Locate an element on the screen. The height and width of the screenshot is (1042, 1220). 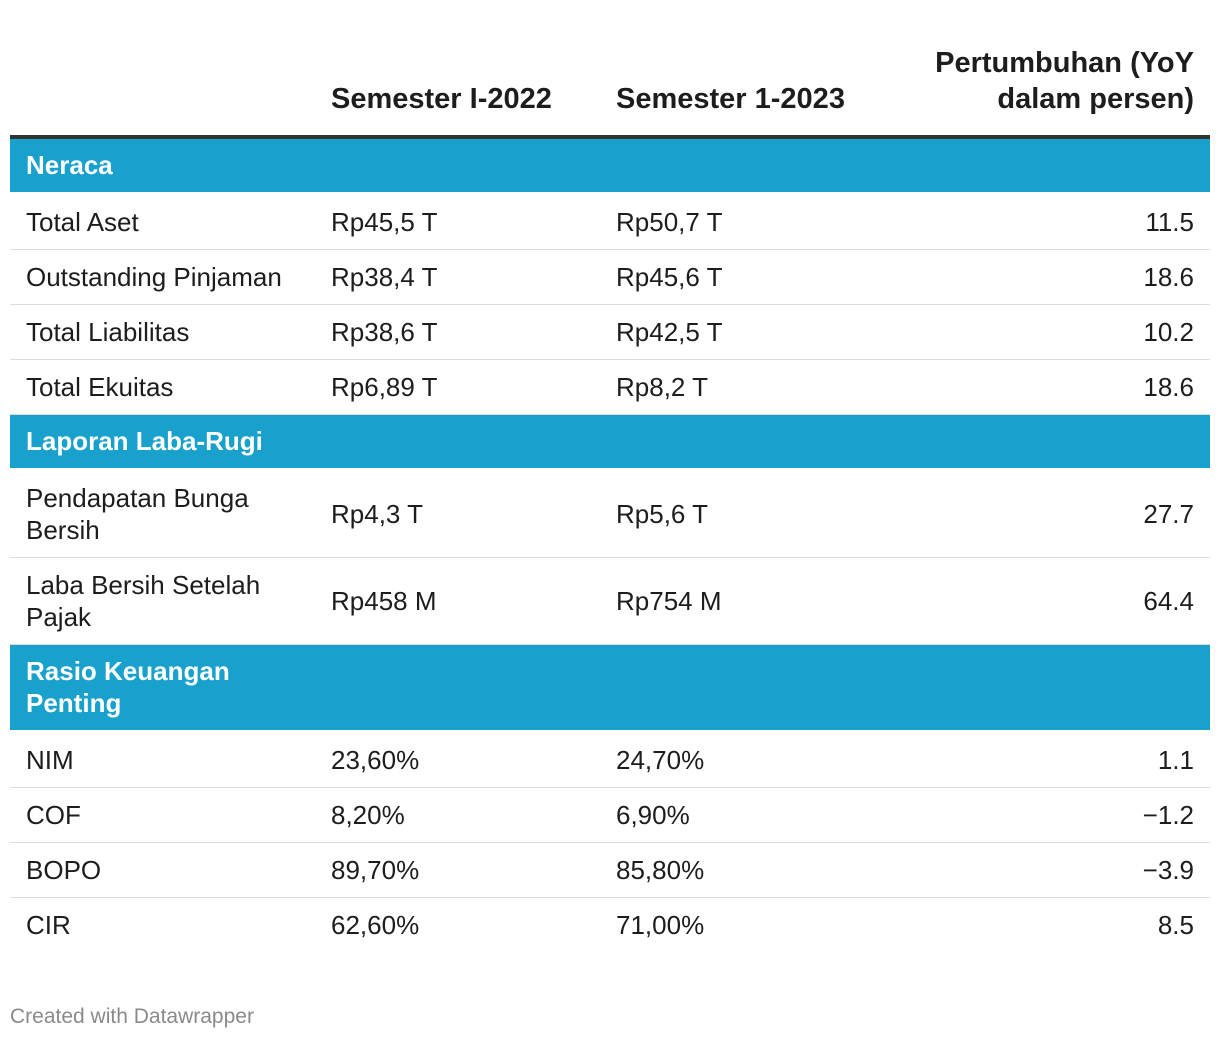
cell-growth: 64.4 is located at coordinates (1047, 601).